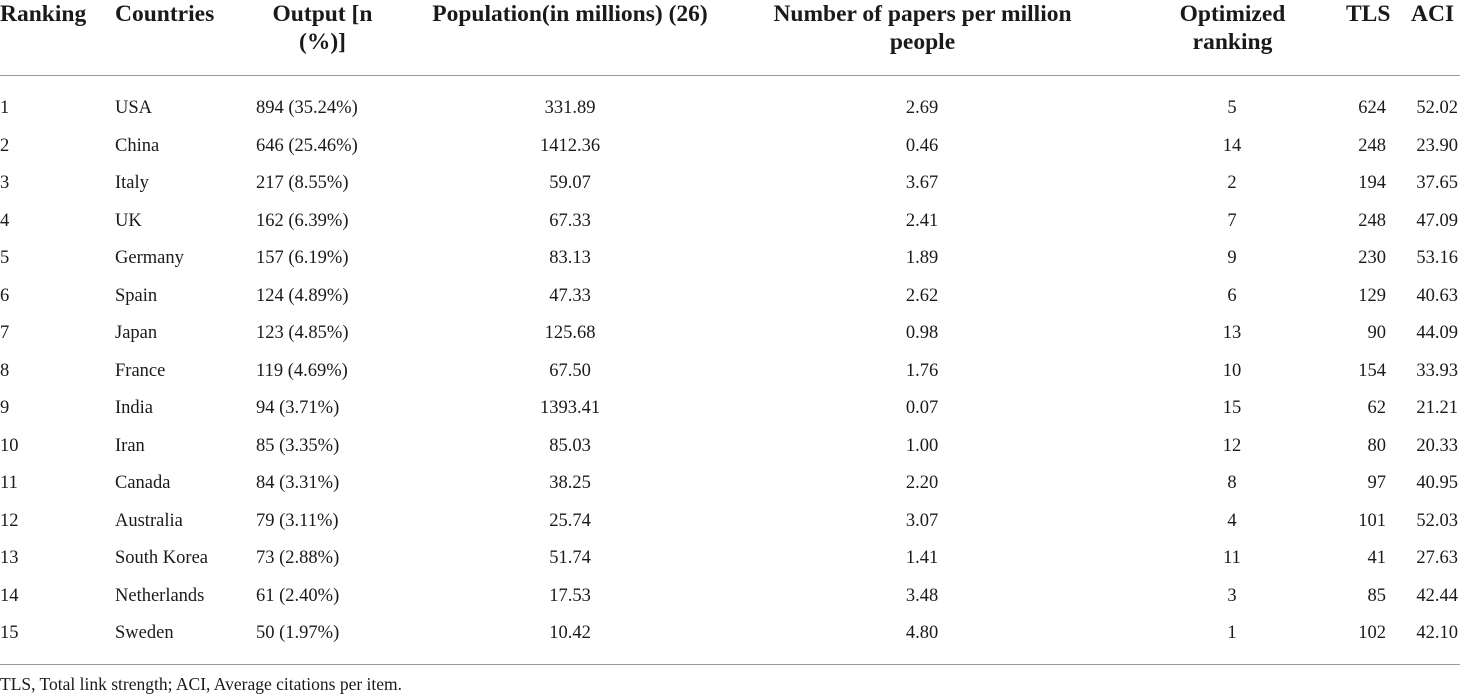 The width and height of the screenshot is (1460, 699). What do you see at coordinates (1437, 445) in the screenshot?
I see `cell-aci: 20.33` at bounding box center [1437, 445].